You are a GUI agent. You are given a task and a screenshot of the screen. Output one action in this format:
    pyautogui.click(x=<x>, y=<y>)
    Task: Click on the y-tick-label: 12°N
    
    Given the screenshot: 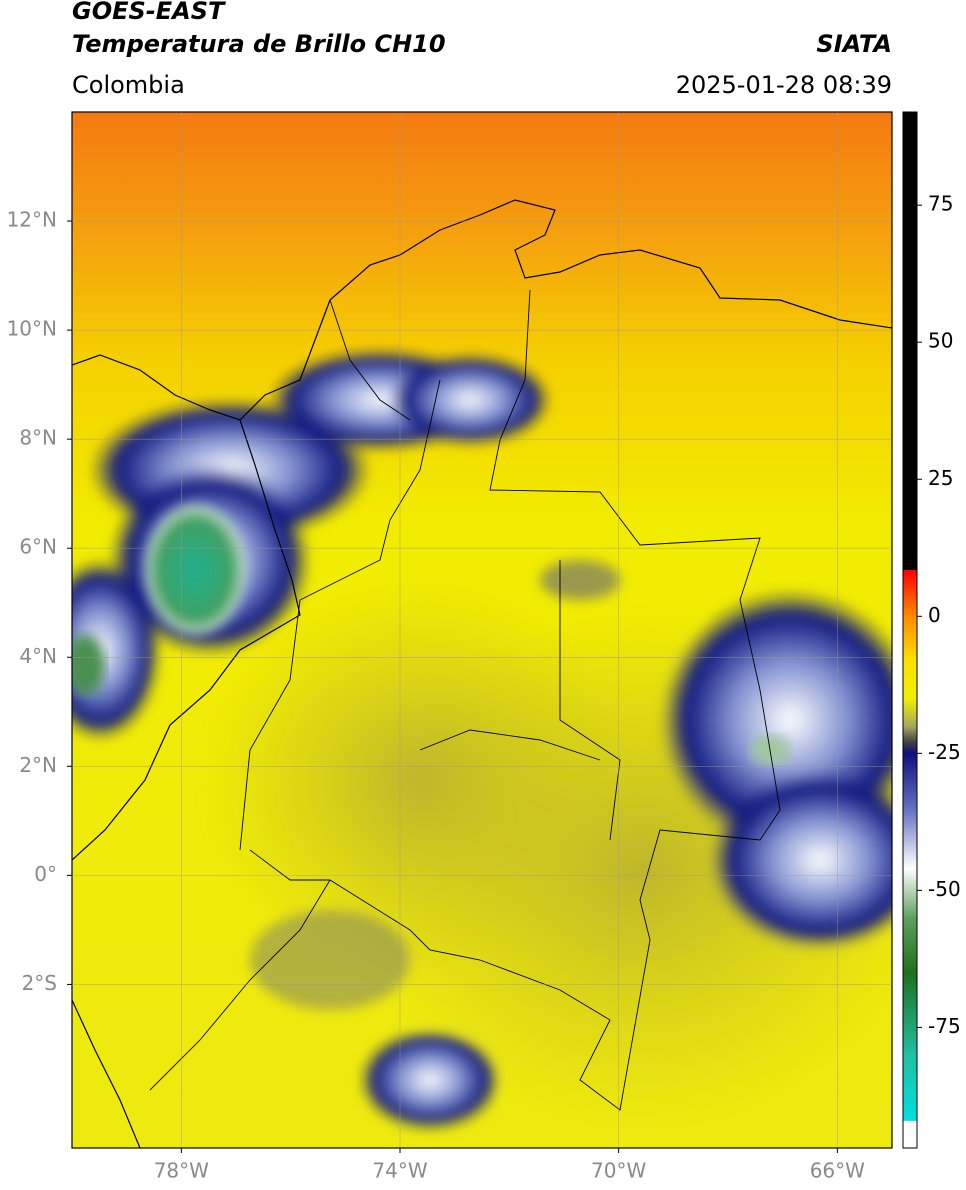 What is the action you would take?
    pyautogui.click(x=32, y=220)
    